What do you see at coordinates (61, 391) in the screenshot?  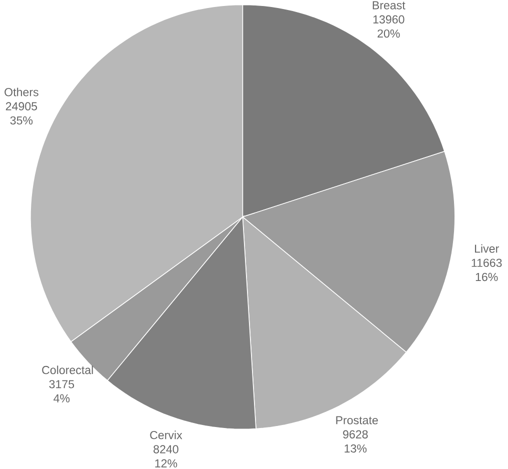 I see `data-label: 3175 4%` at bounding box center [61, 391].